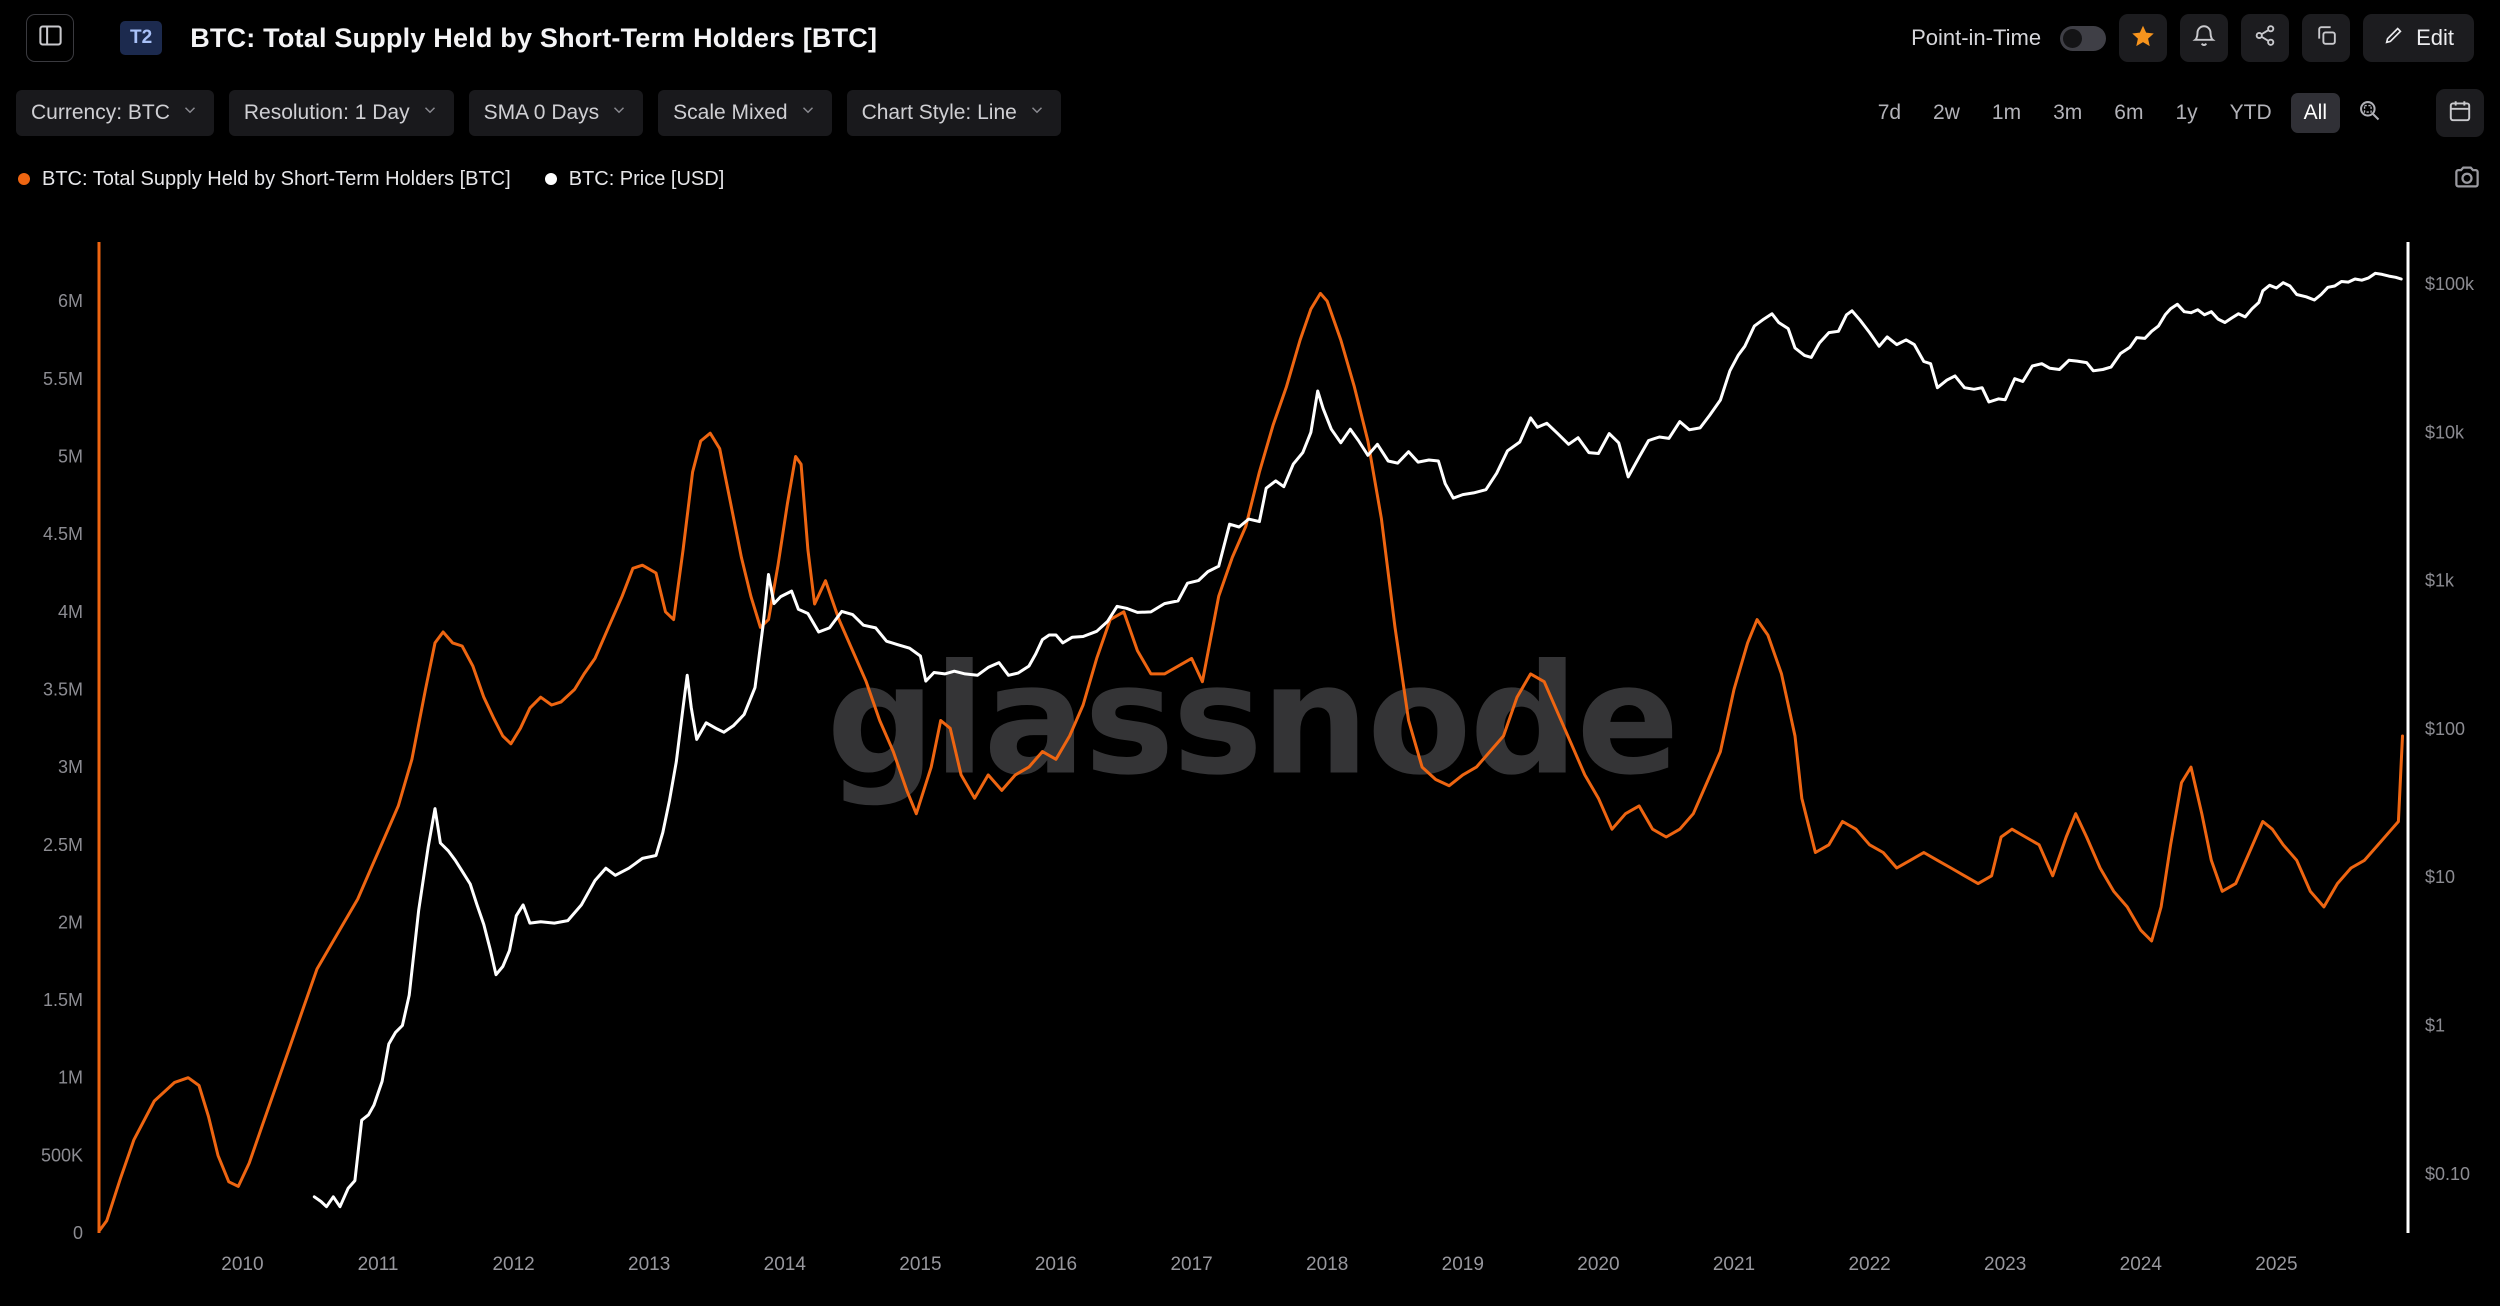  Describe the element at coordinates (1253, 720) in the screenshot. I see `glassnode-watermark: glassnode` at that location.